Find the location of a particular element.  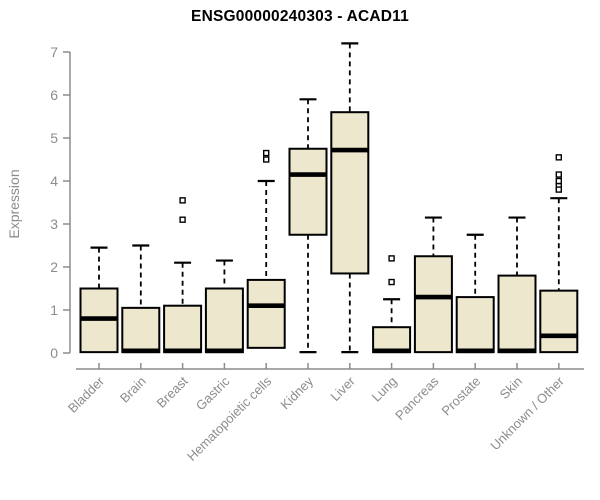

y-tick-label: 0 is located at coordinates (54, 353).